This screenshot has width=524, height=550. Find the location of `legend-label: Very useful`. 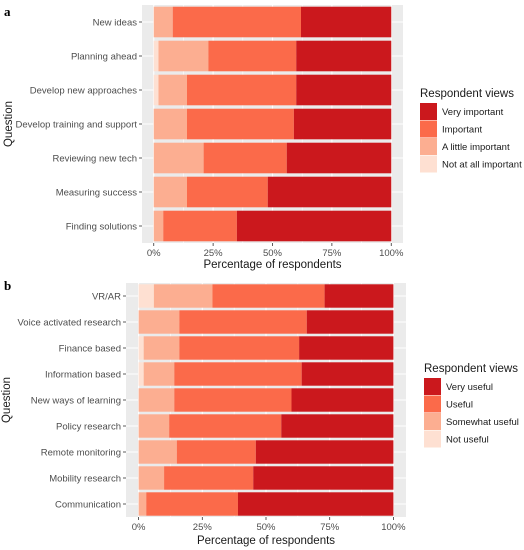

legend-label: Very useful is located at coordinates (469, 387).